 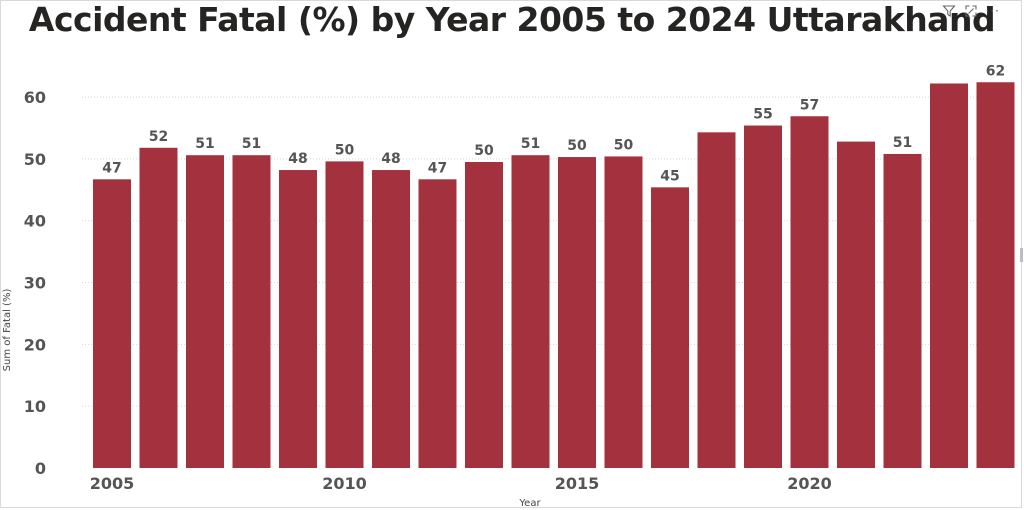 I want to click on data-label-2015: 50, so click(x=577, y=146).